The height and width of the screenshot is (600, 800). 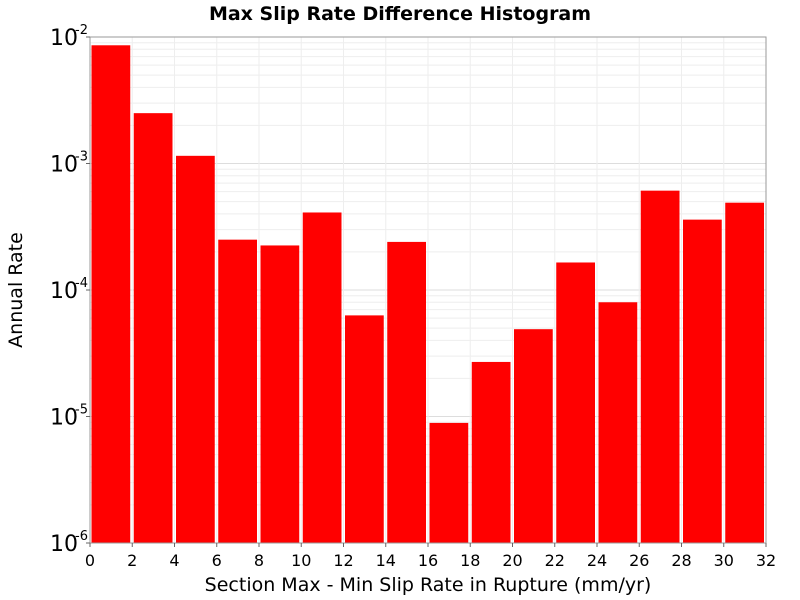 What do you see at coordinates (90, 560) in the screenshot?
I see `x-tick-label: 0` at bounding box center [90, 560].